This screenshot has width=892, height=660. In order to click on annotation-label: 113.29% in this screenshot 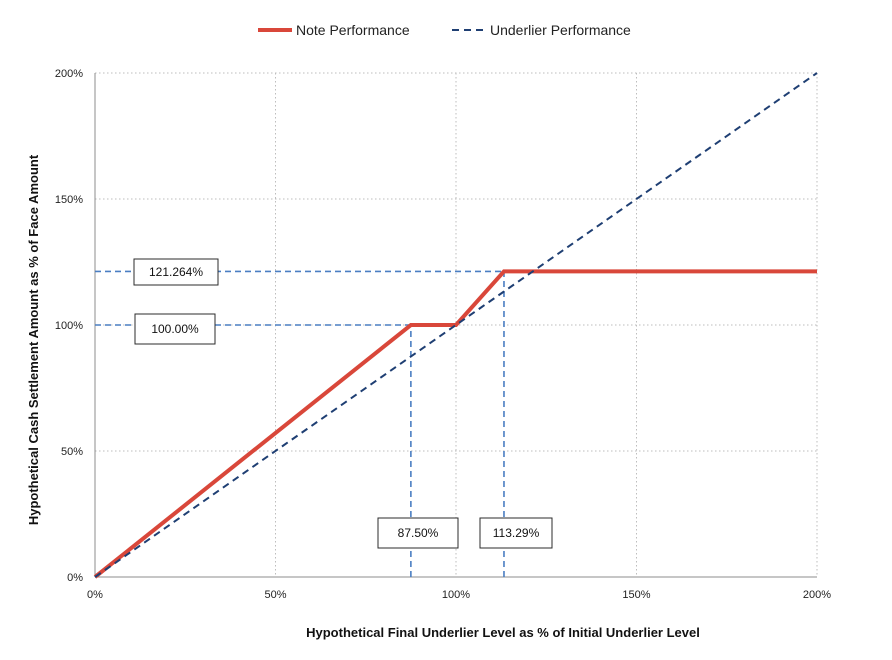, I will do `click(516, 533)`.